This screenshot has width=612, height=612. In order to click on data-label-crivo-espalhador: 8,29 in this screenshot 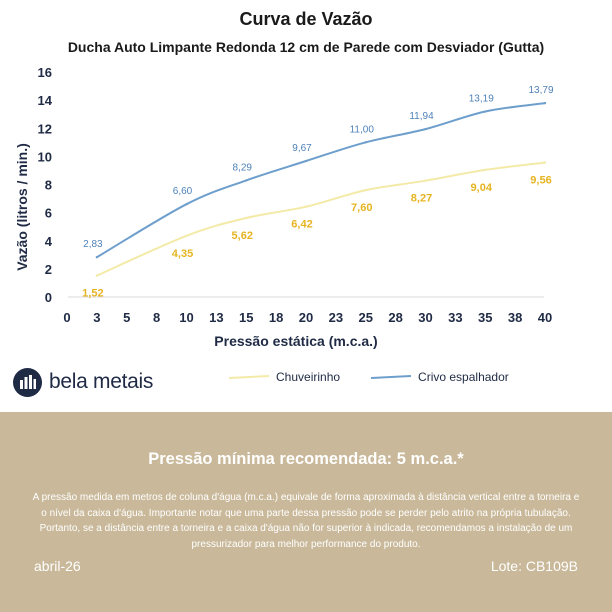, I will do `click(243, 167)`.